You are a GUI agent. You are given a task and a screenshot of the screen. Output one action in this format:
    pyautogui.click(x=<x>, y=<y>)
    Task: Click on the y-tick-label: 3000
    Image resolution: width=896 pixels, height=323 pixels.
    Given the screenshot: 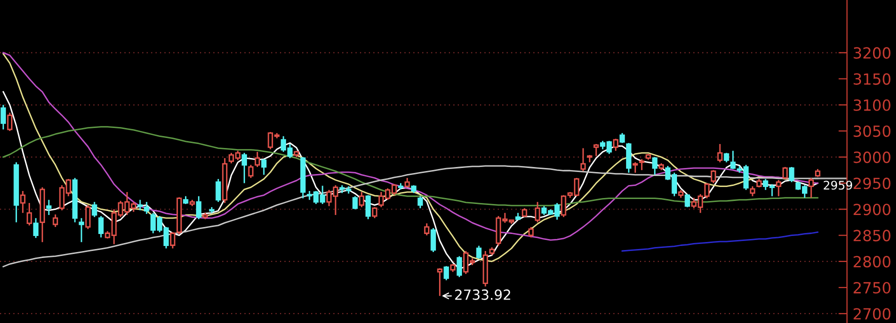 What is the action you would take?
    pyautogui.click(x=872, y=158)
    